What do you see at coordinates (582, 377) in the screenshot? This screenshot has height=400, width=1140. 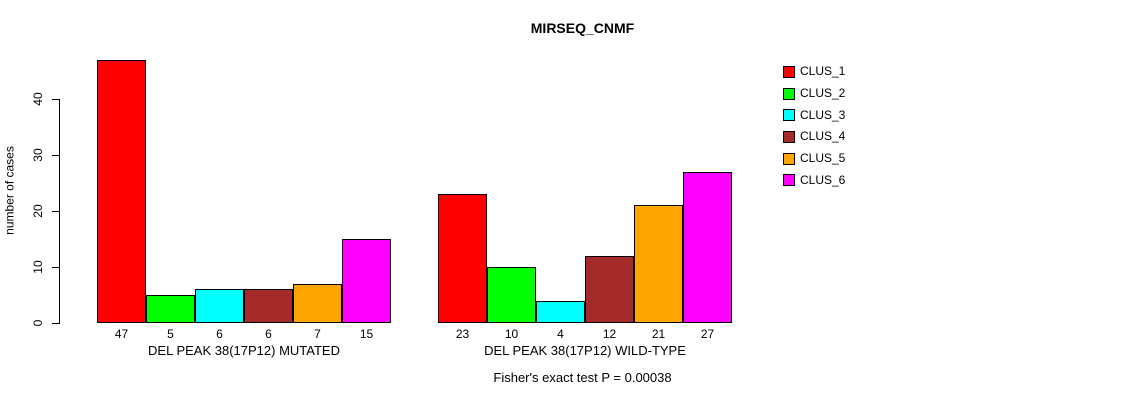 I see `fisher-test-annotation: Fisher's exact test P = 0.00038` at bounding box center [582, 377].